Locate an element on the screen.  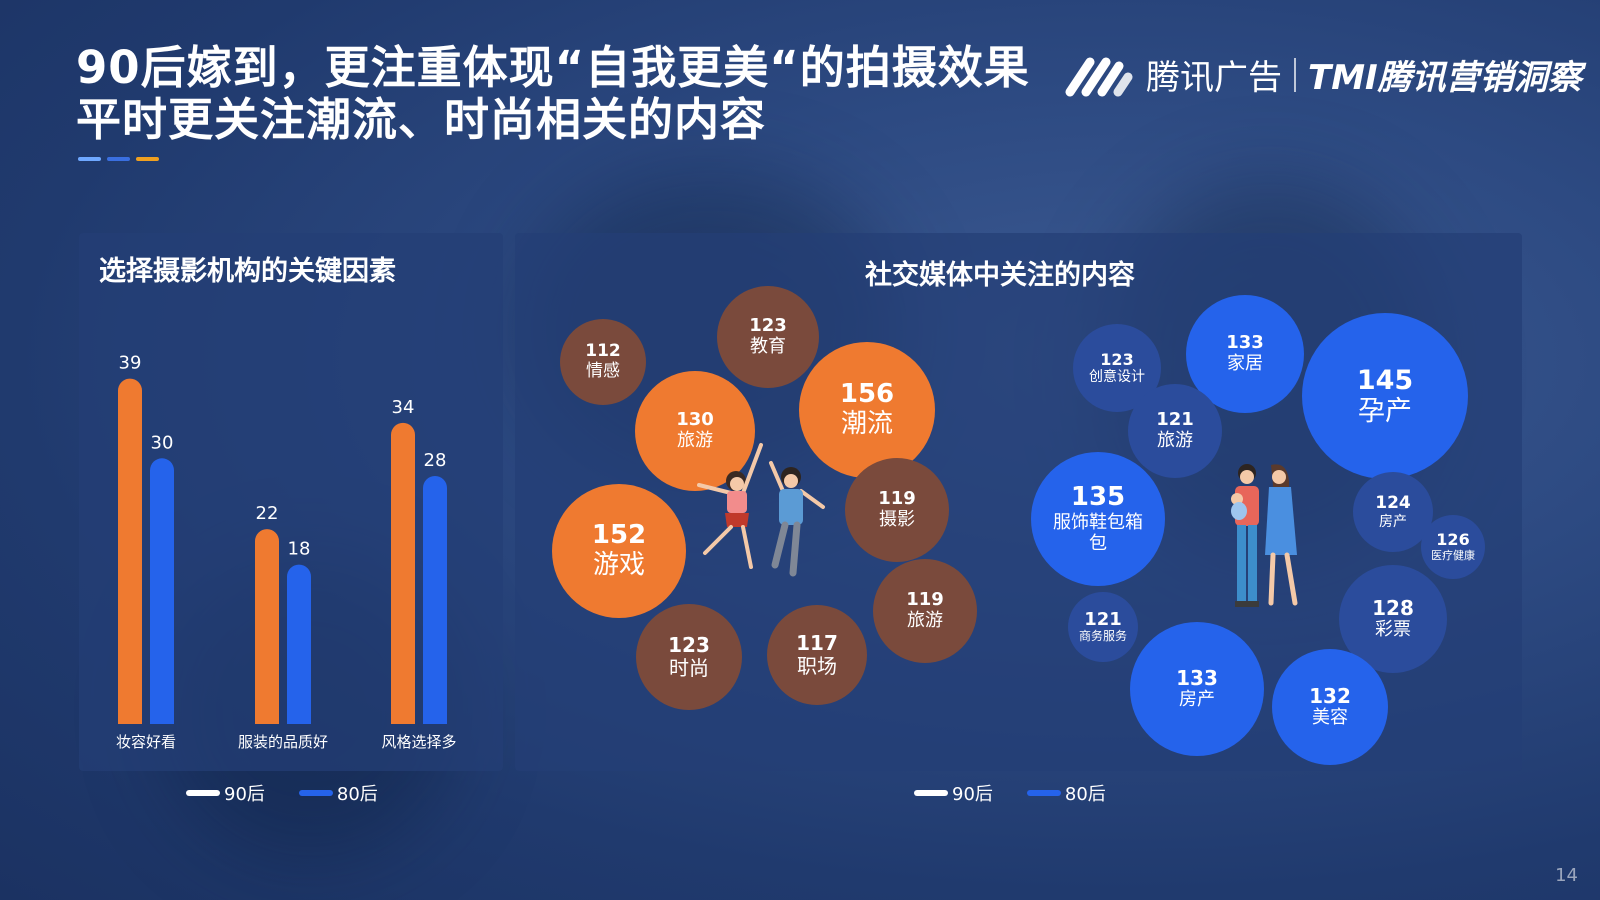
bubble-post90: 130 旅游 is located at coordinates (695, 431).